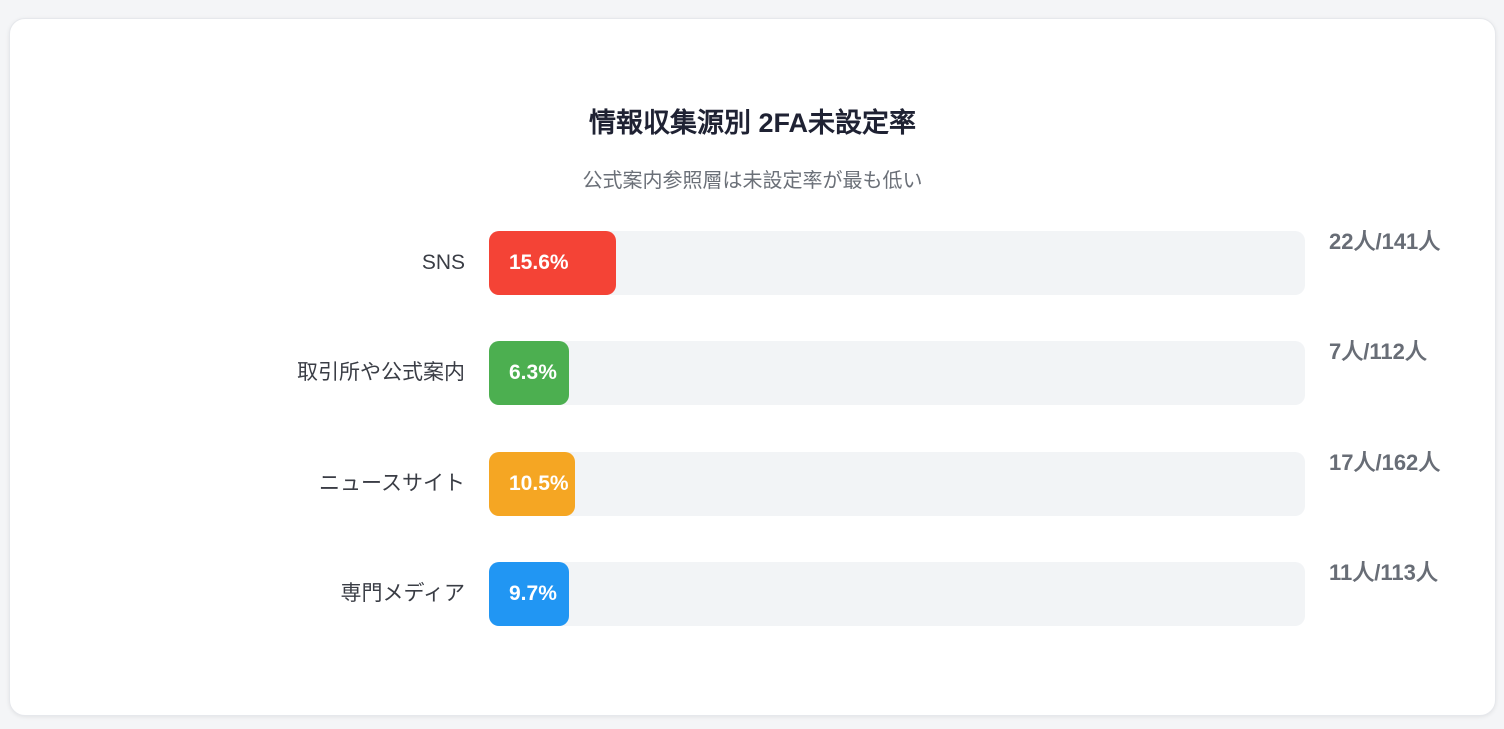 This screenshot has width=1504, height=729. I want to click on bar: 6.3%, so click(529, 373).